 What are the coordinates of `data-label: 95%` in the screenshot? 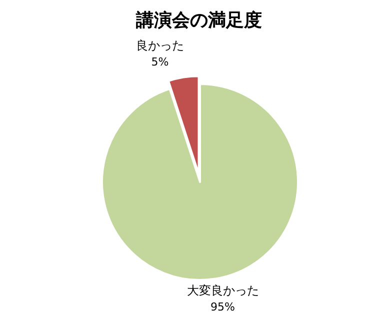 It's located at (222, 307).